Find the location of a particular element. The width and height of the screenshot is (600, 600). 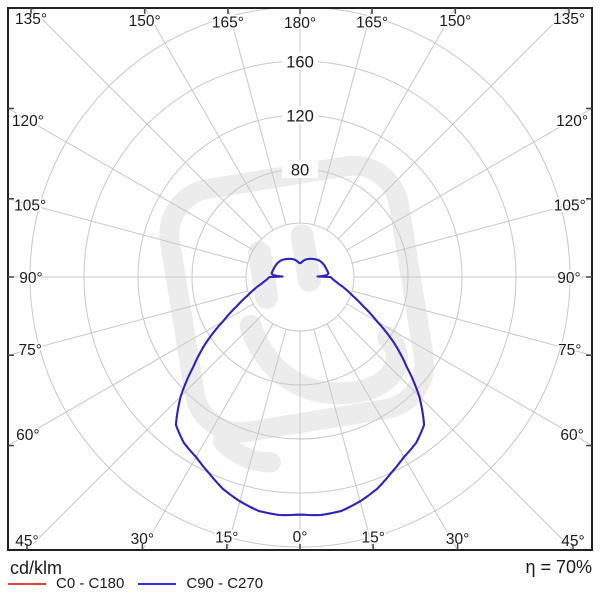

legend-item-c0-c180: C0 - C180 is located at coordinates (66, 583).